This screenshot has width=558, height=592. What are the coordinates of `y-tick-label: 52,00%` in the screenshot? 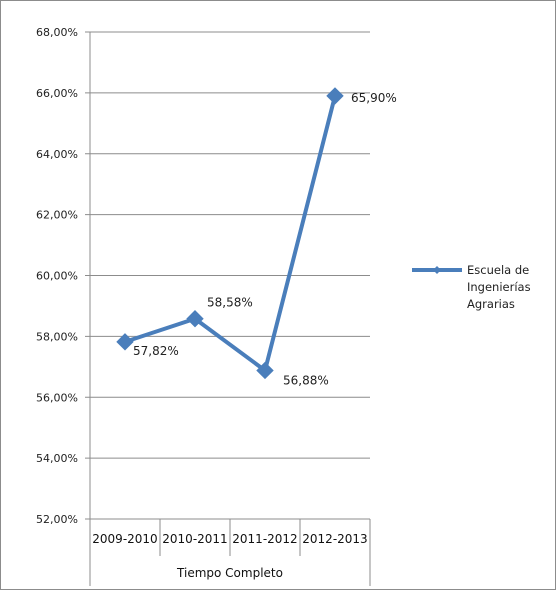 It's located at (57, 519).